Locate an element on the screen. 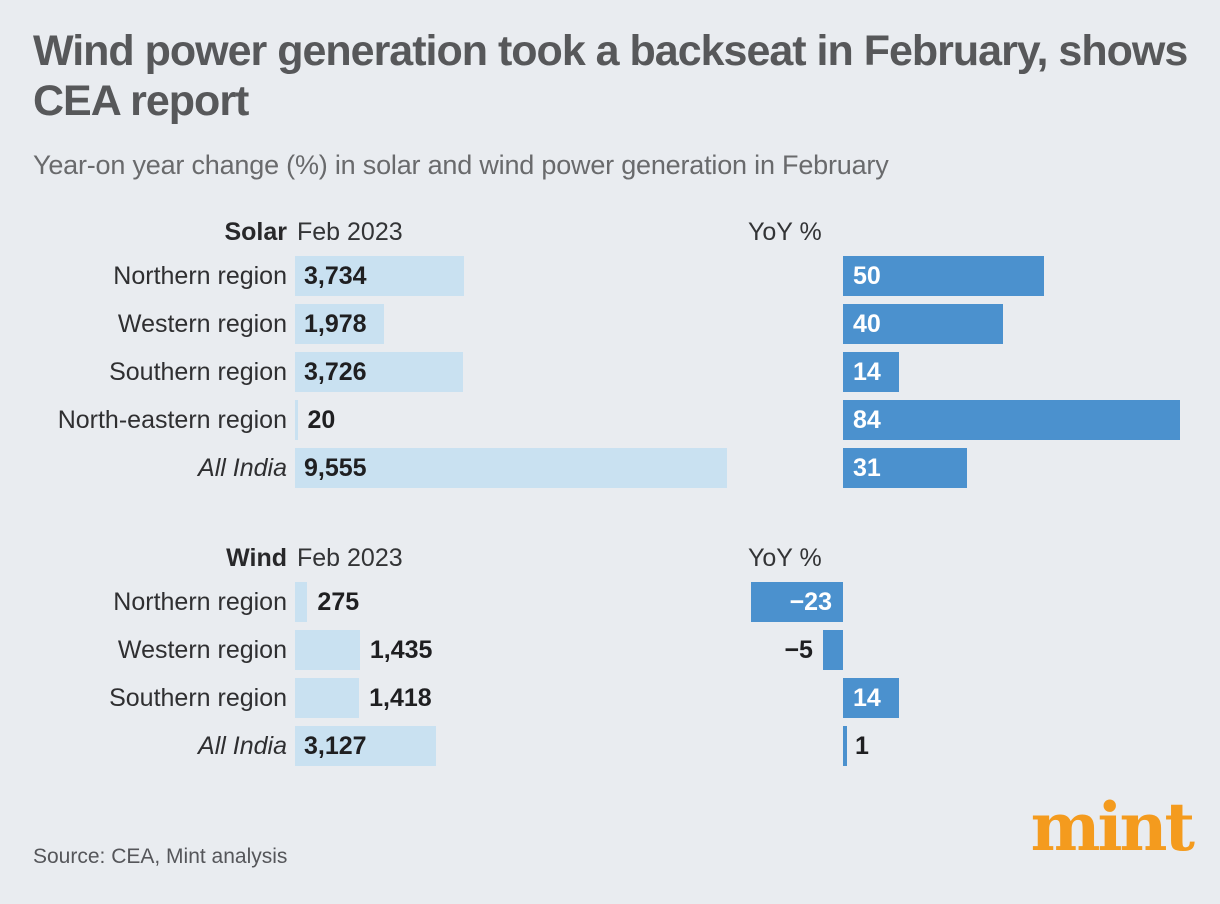 Image resolution: width=1220 pixels, height=904 pixels. section-title: Wind is located at coordinates (256, 558).